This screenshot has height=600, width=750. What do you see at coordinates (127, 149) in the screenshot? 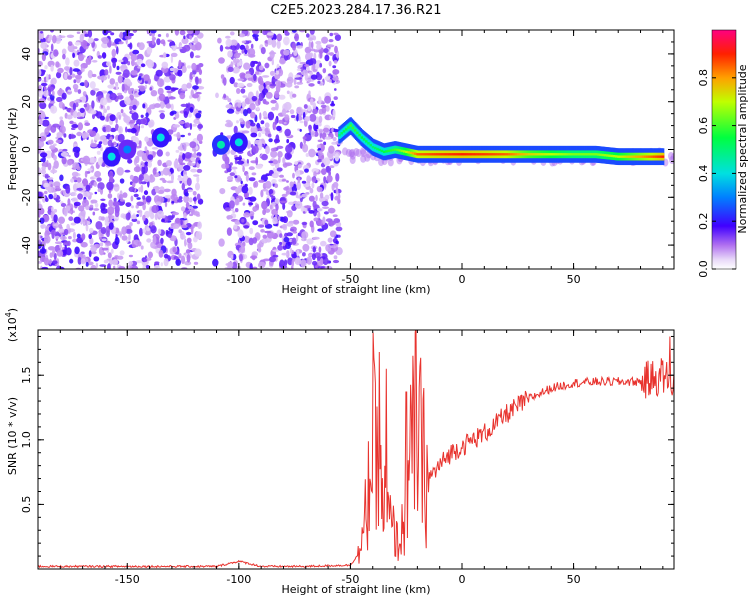
I see `spectrogram-blob` at bounding box center [127, 149].